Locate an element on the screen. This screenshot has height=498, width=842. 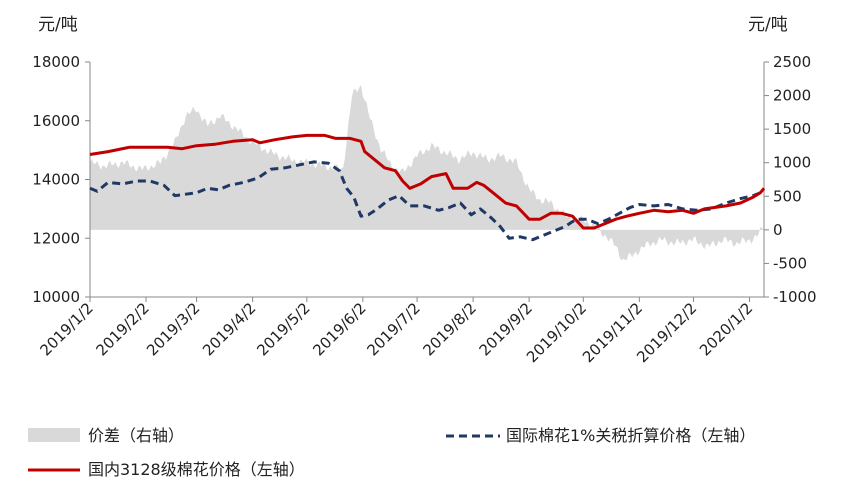
x-tick-label: 2020/1/2 is located at coordinates (726, 329).